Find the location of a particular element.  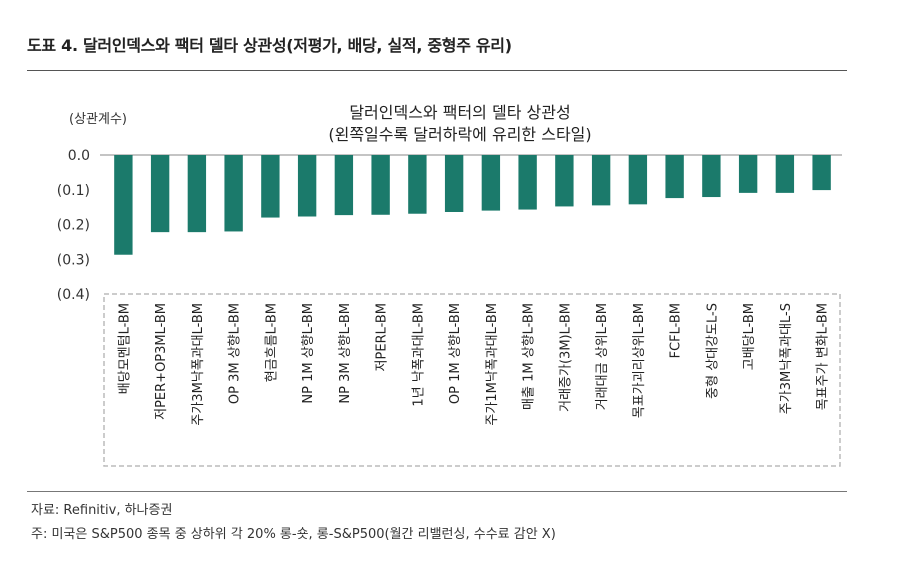

category-label: 고배당L-BM is located at coordinates (749, 336).